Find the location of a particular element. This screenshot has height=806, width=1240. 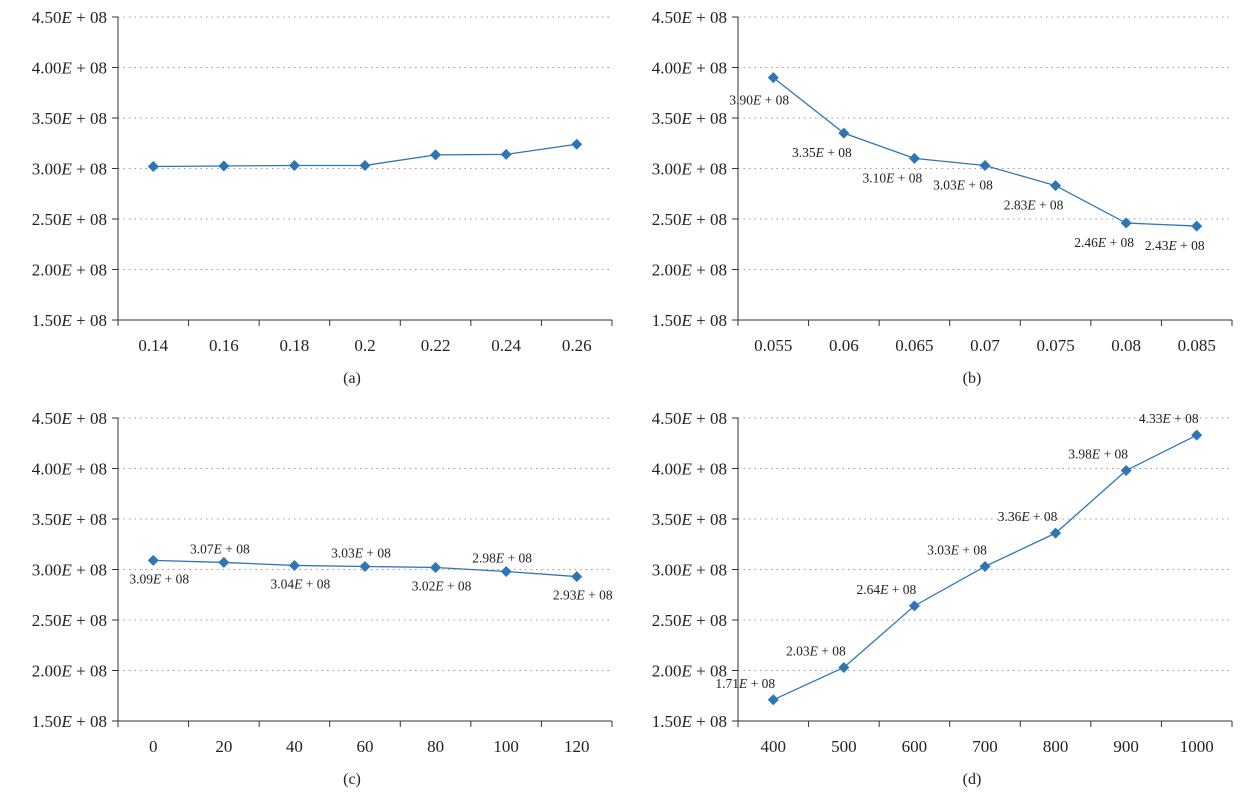

data-label: 2.83E + 08 is located at coordinates (1034, 205).